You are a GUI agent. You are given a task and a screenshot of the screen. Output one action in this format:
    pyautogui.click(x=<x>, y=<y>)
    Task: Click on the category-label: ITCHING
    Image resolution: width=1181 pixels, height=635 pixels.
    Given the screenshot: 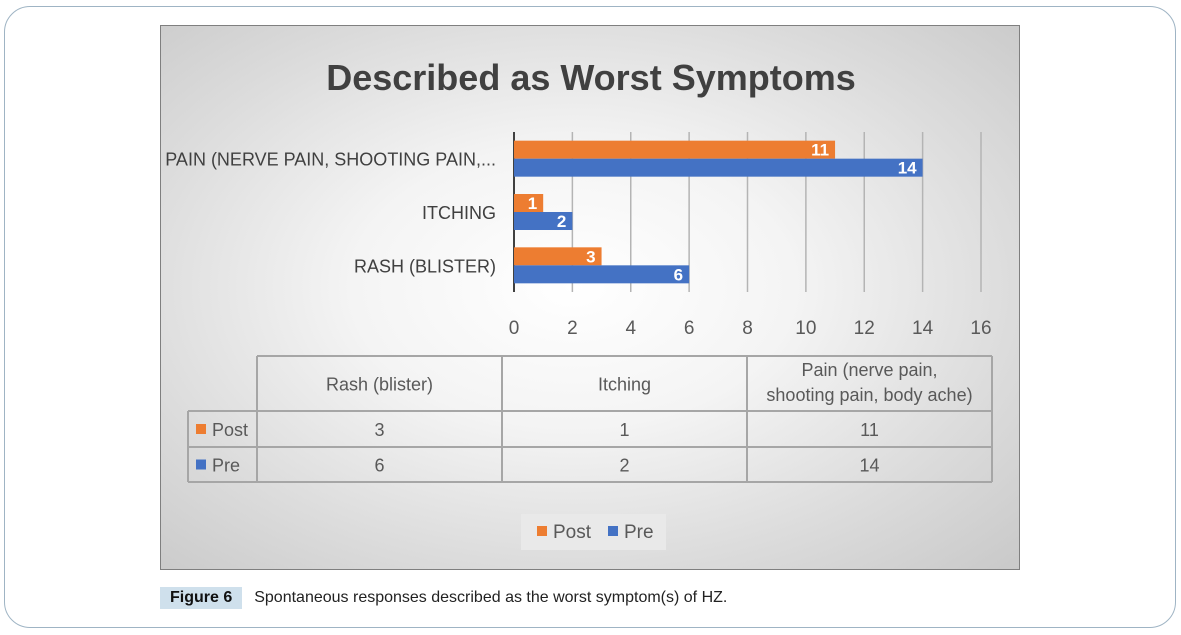 What is the action you would take?
    pyautogui.click(x=459, y=213)
    